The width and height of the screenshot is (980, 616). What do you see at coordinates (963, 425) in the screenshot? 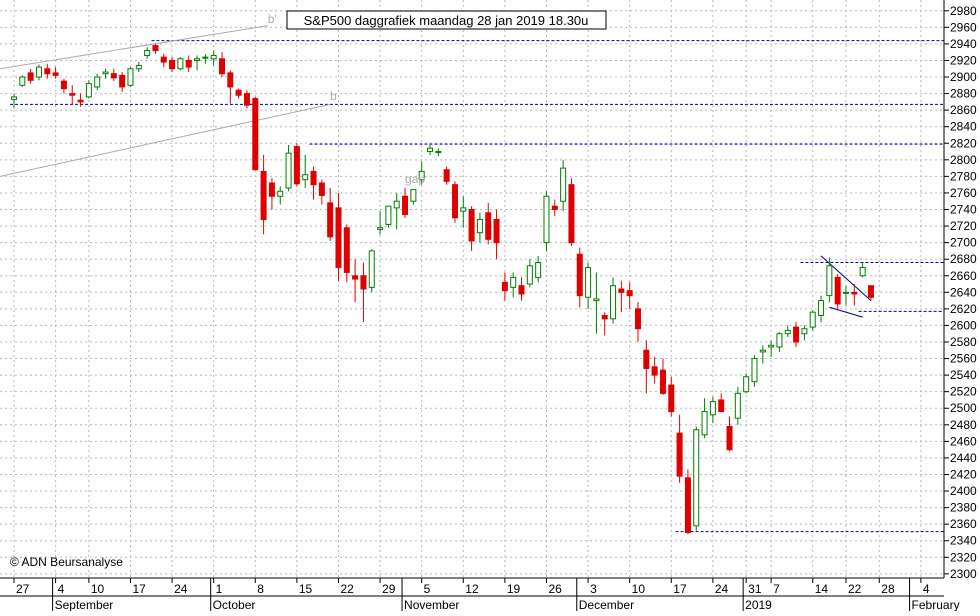
I see `y-tick-label: 2480` at bounding box center [963, 425].